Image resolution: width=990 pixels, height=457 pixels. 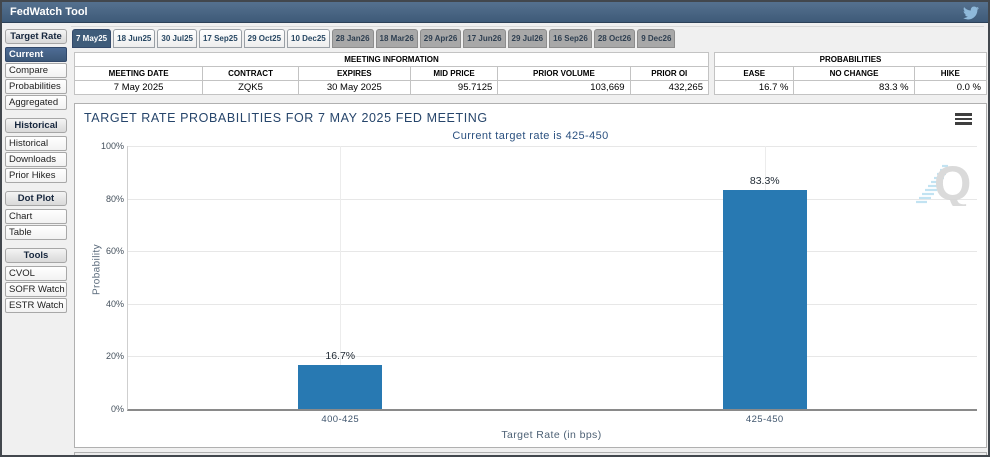 I want to click on tab-10-dec25: 10 Dec25, so click(x=308, y=38).